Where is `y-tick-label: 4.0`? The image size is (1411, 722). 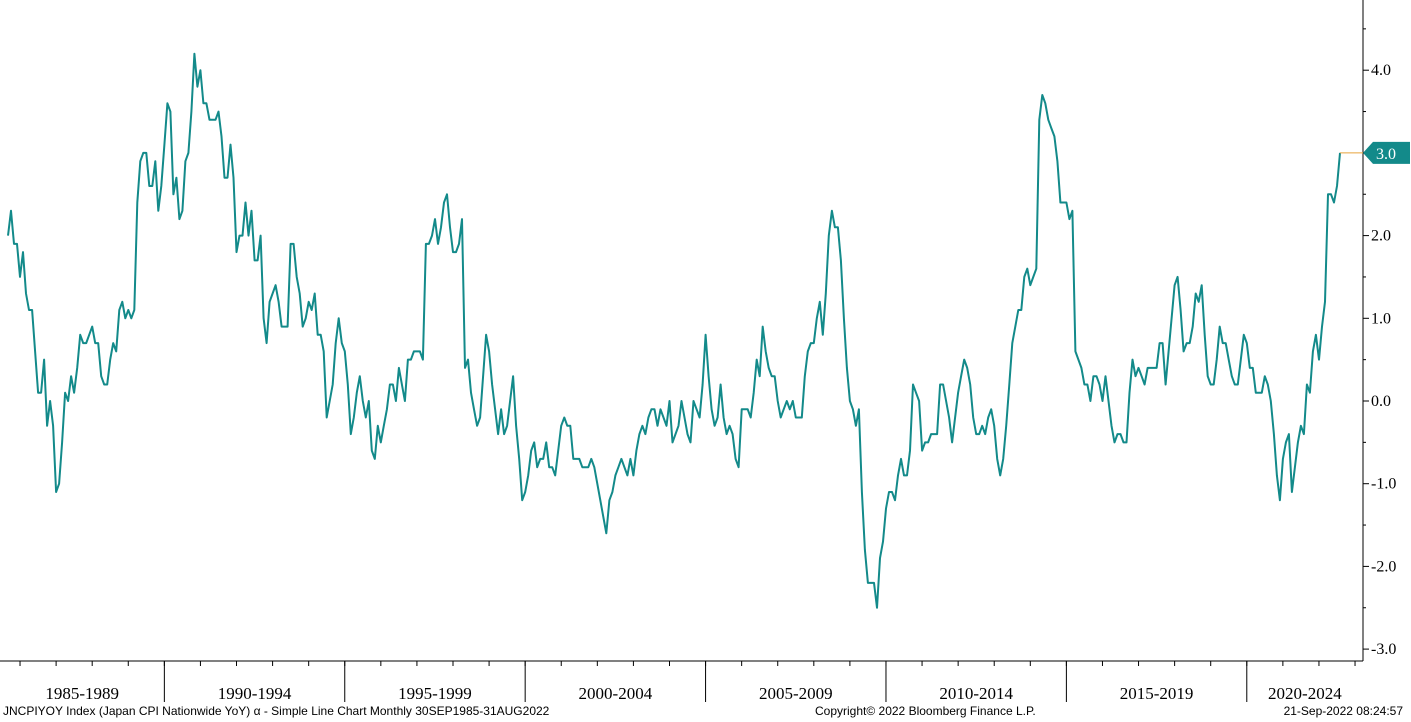
y-tick-label: 4.0 is located at coordinates (1381, 70).